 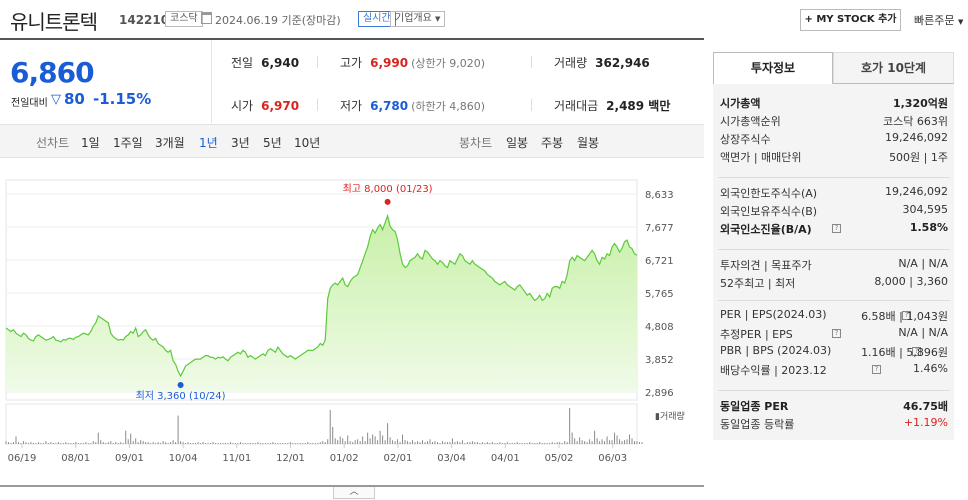 I want to click on x-tick-label: 04/01, so click(x=505, y=458).